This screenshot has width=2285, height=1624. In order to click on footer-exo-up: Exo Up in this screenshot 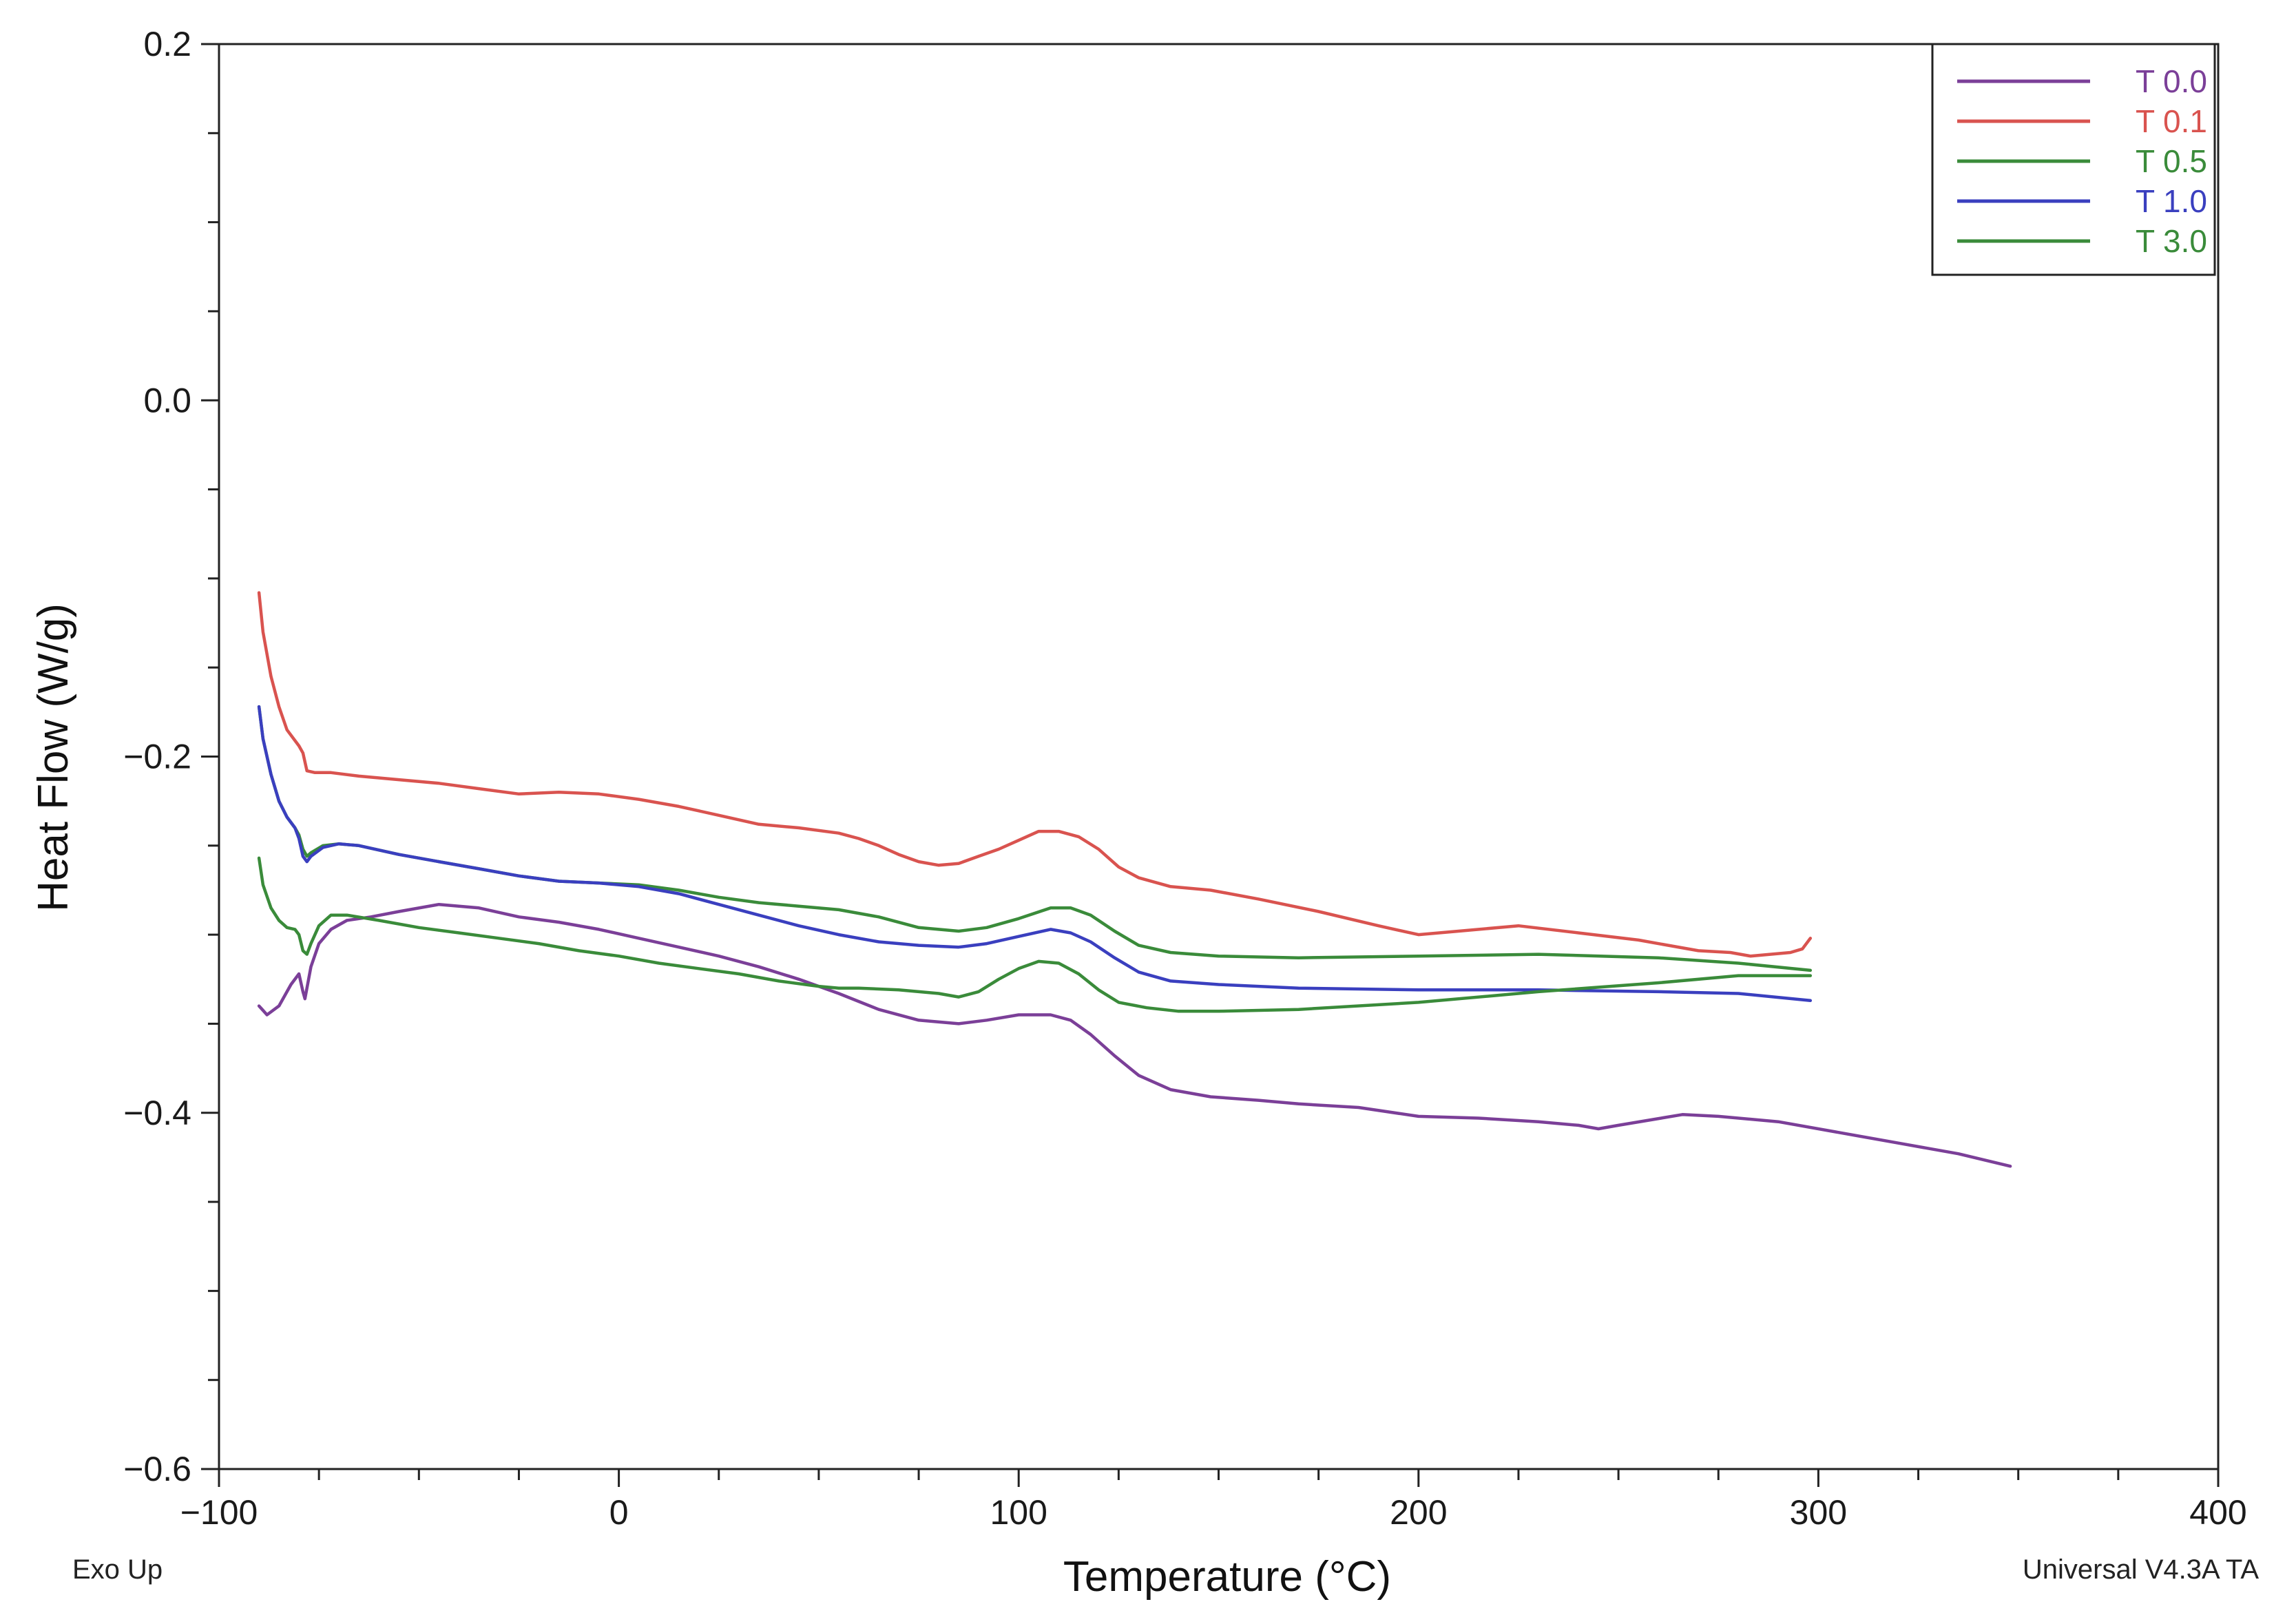, I will do `click(117, 1569)`.